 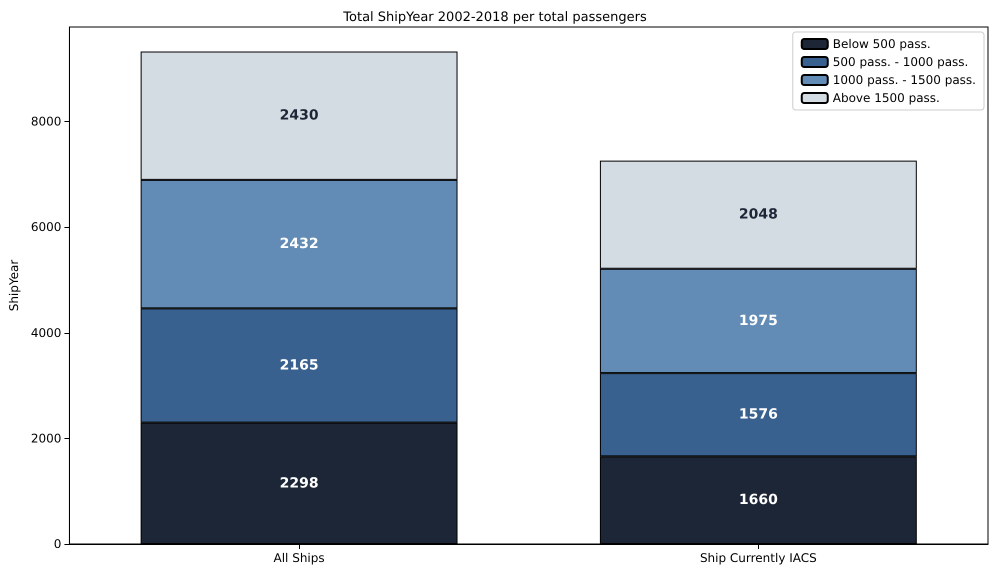 What do you see at coordinates (299, 483) in the screenshot?
I see `data-label: 2298` at bounding box center [299, 483].